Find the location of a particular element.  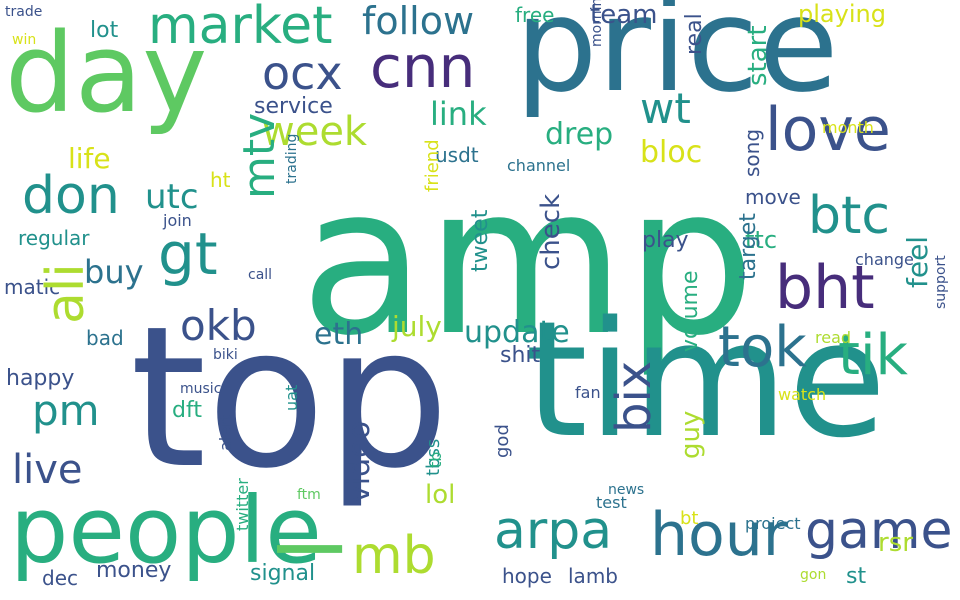

word-check: check is located at coordinates (551, 231).